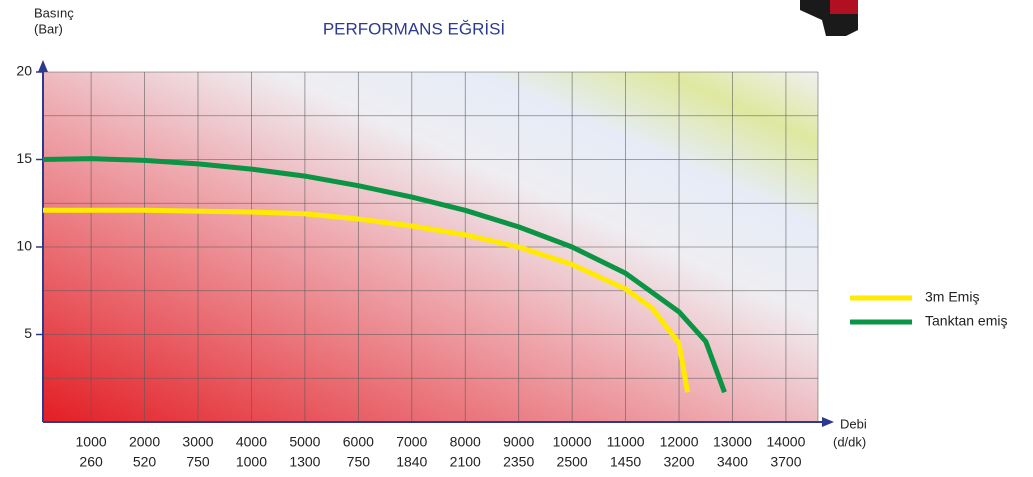  Describe the element at coordinates (304, 442) in the screenshot. I see `x-tick-label: 5000` at that location.